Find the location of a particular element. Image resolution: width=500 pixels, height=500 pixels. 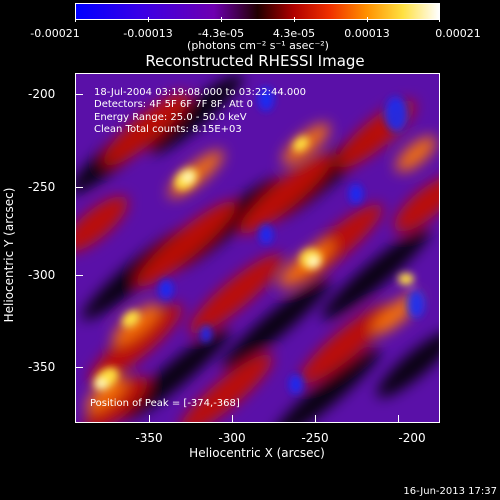

colorbar-tick-label: 0.00013 is located at coordinates (367, 33).